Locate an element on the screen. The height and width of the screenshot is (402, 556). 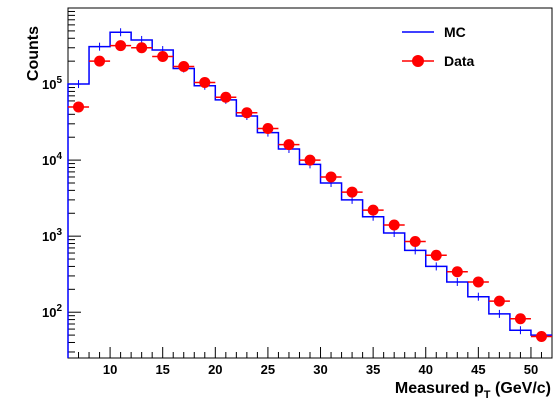
y-tick-label: 10³ is located at coordinates (52, 235).